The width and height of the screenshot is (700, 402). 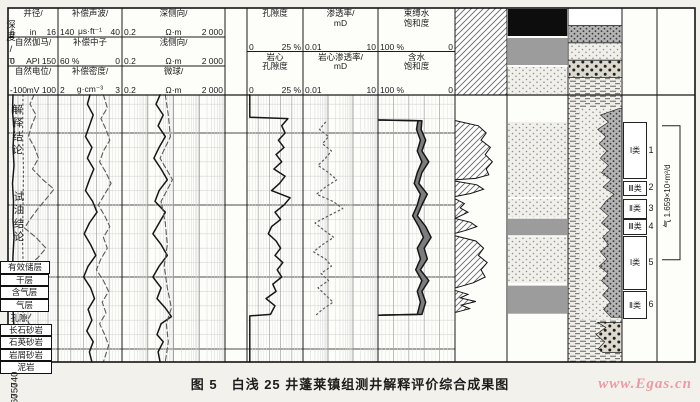 What do you see at coordinates (33, 71) in the screenshot?
I see `header-t1-row3-line: 自然电位/` at bounding box center [33, 71].